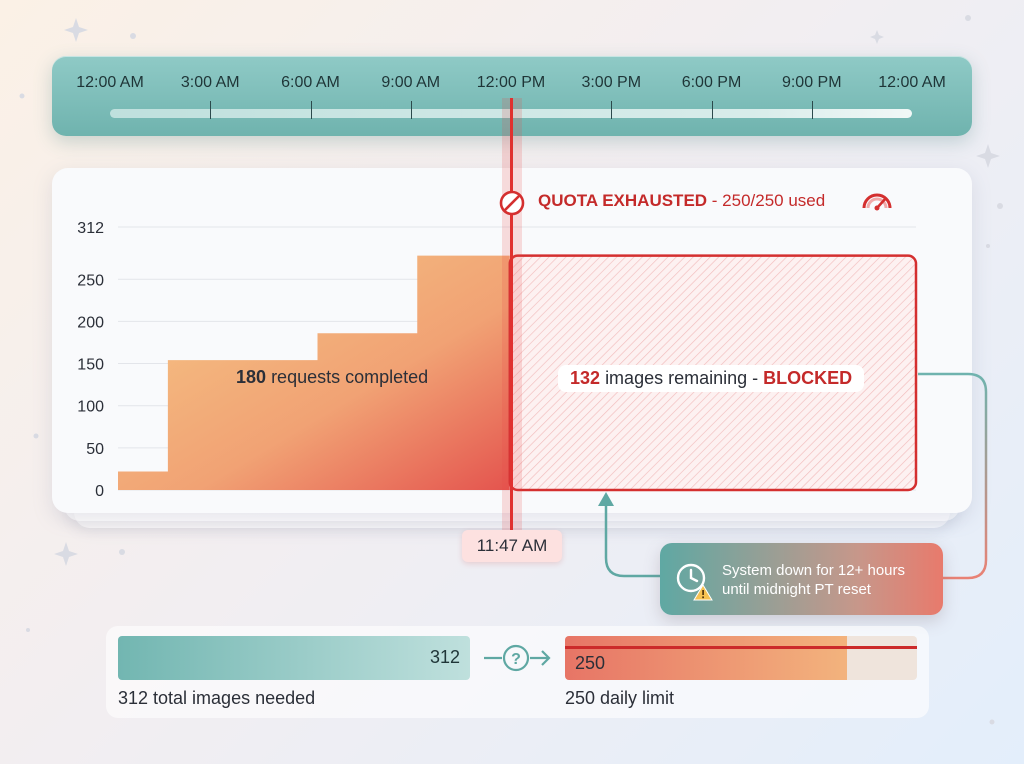 The width and height of the screenshot is (1024, 764). Describe the element at coordinates (294, 658) in the screenshot. I see `total-needed-bar: 312` at that location.